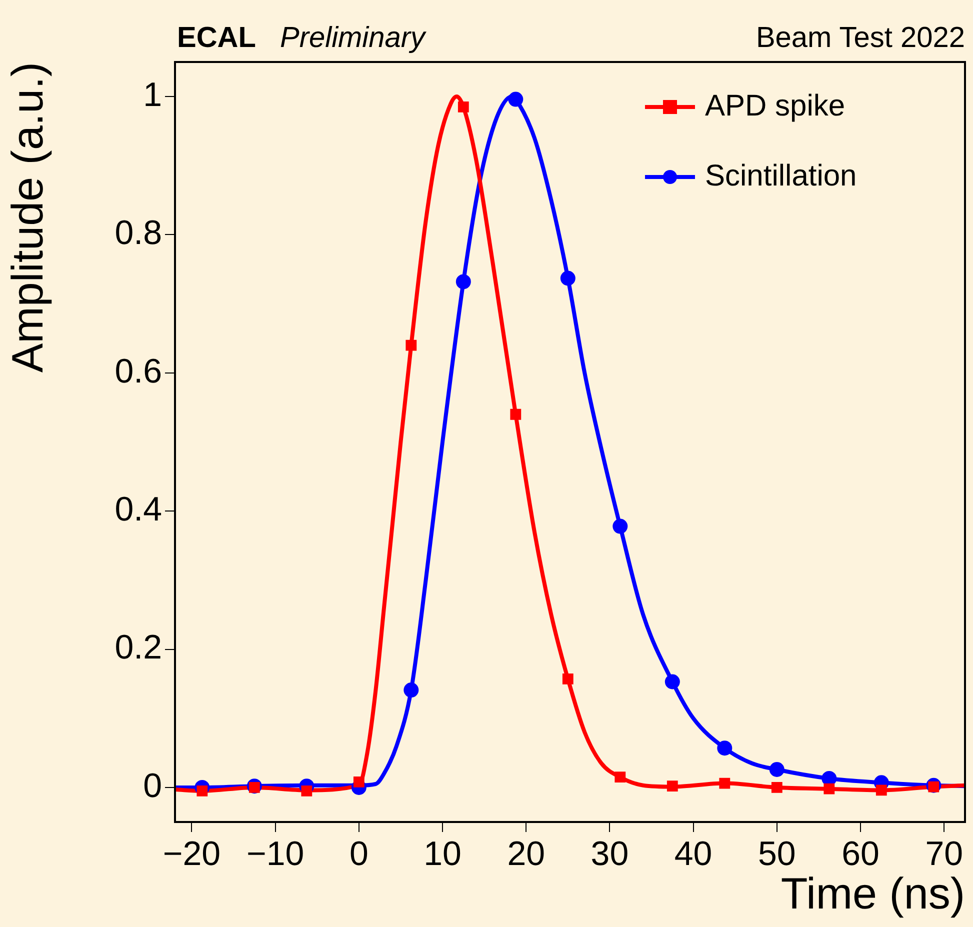 The width and height of the screenshot is (973, 927). Describe the element at coordinates (138, 509) in the screenshot. I see `y-tick-label: 0.4` at that location.